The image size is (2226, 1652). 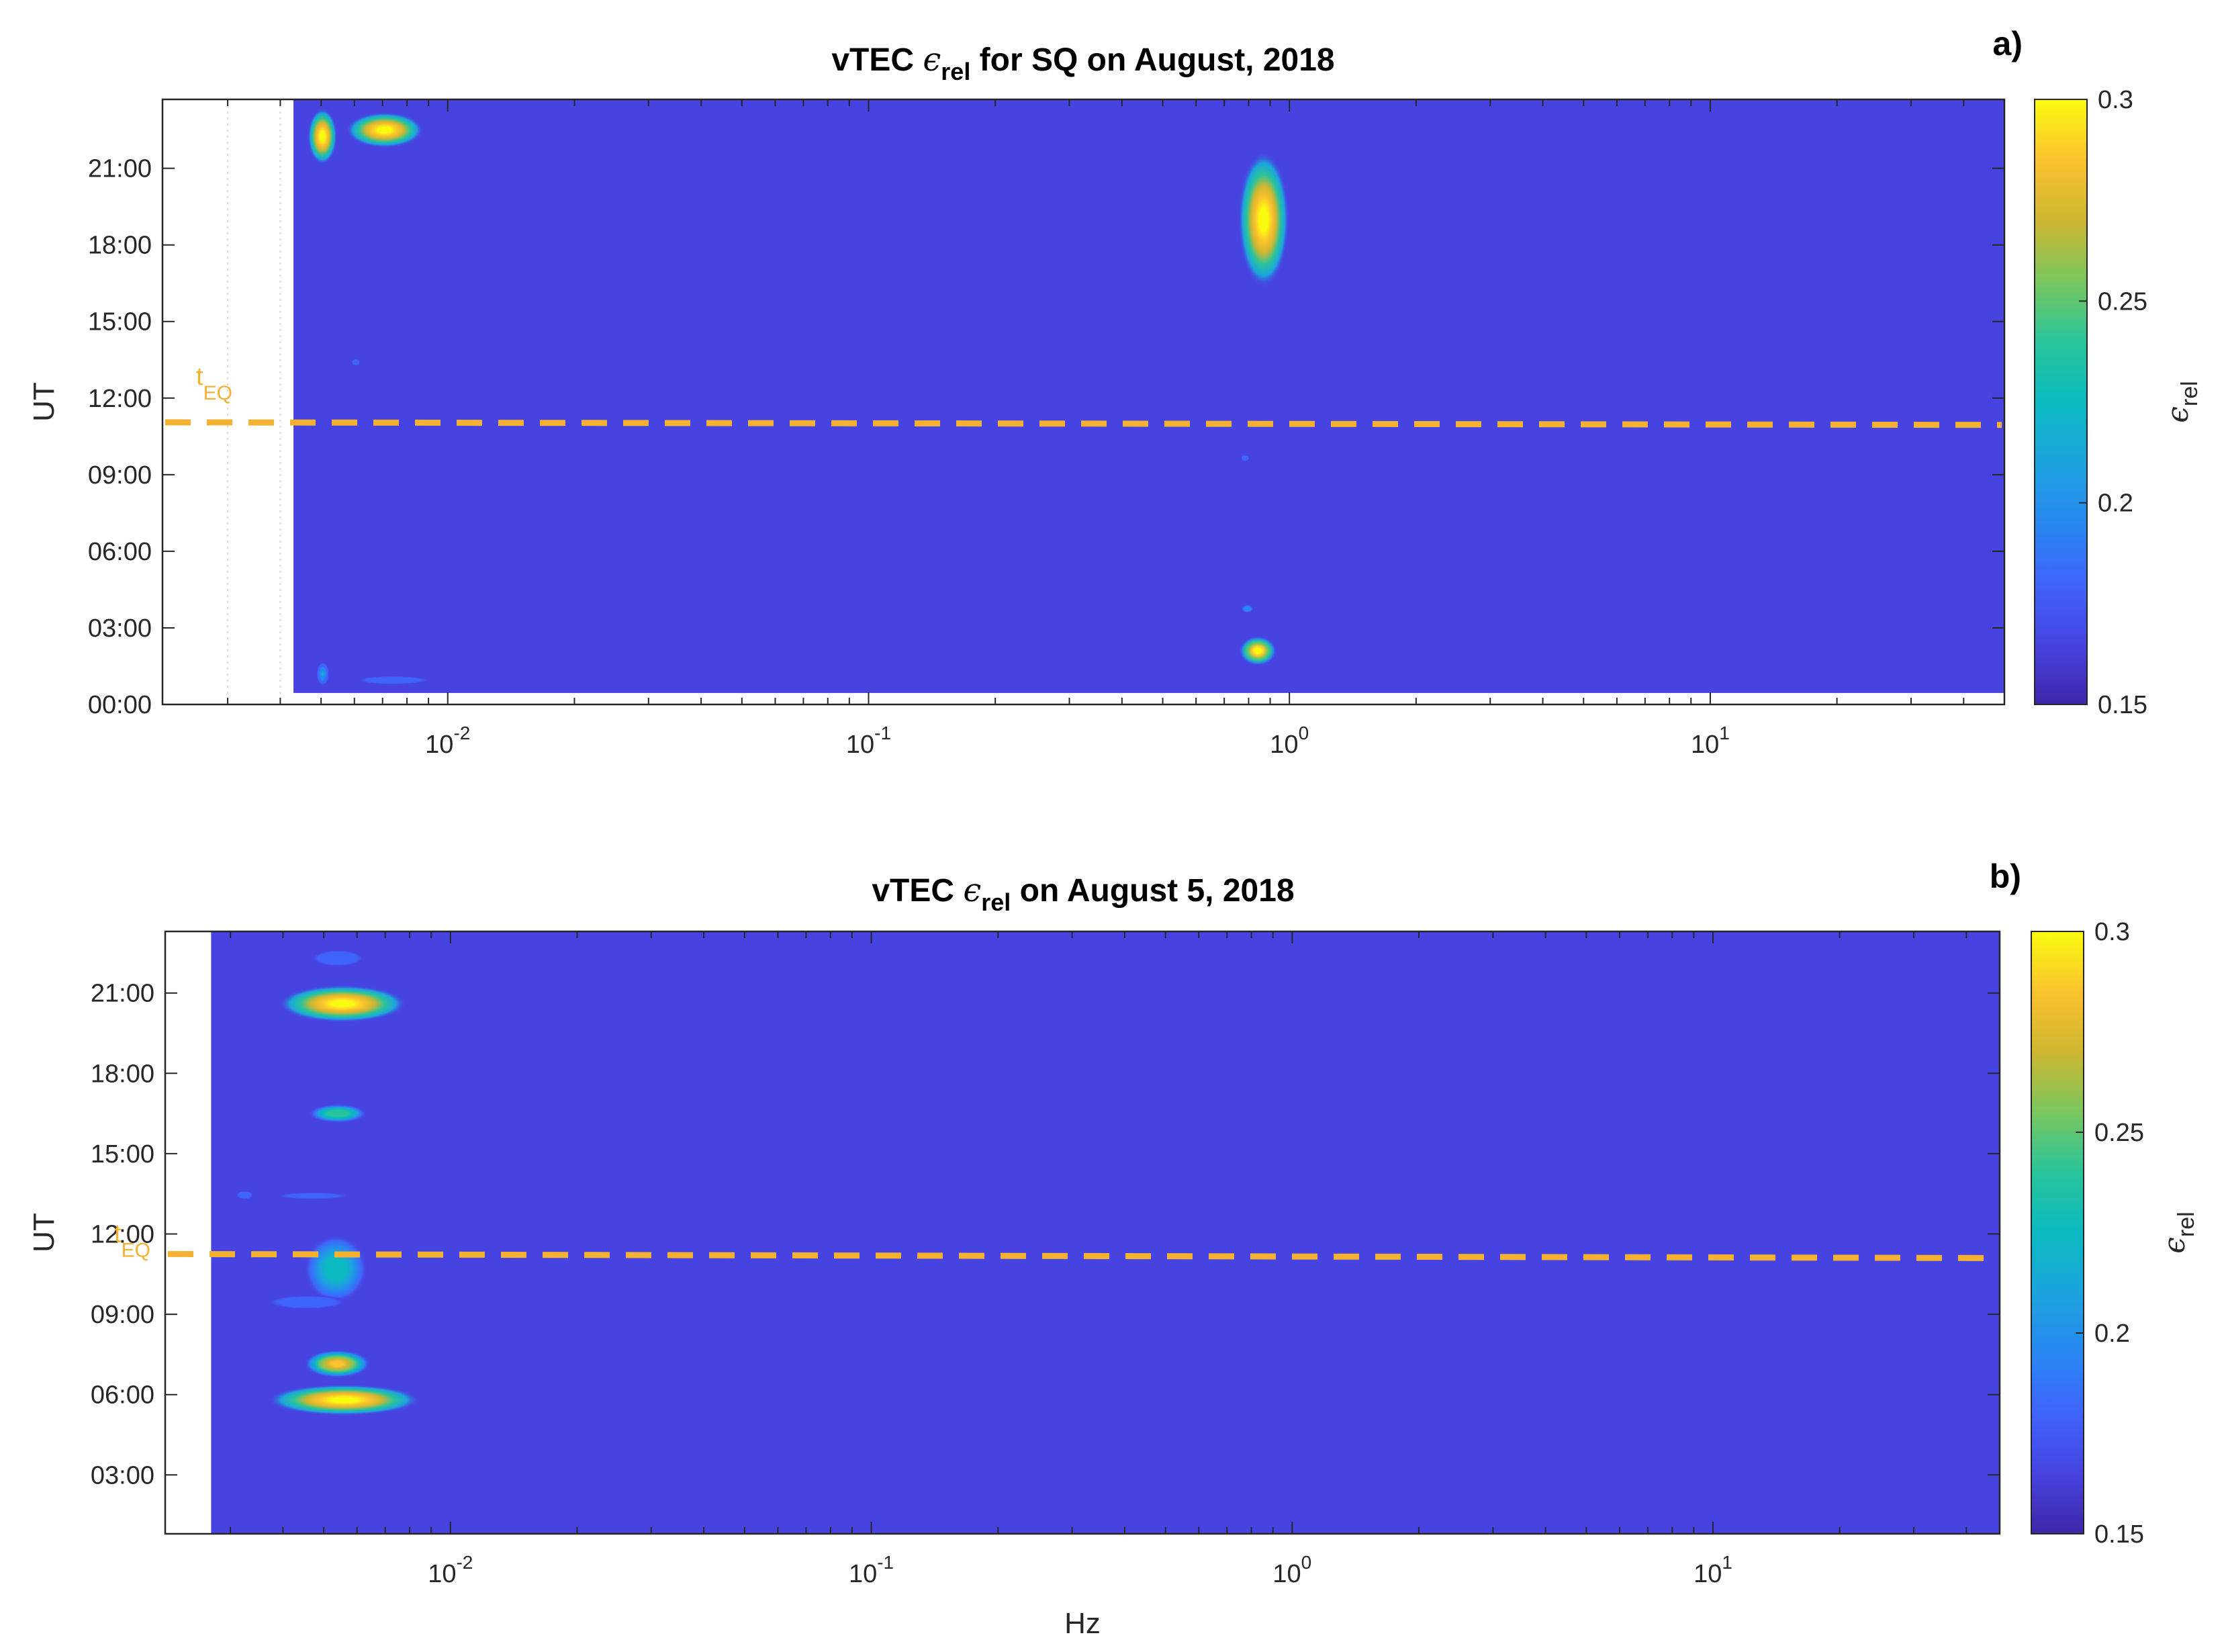 I want to click on y-tick-label: 00:00, so click(x=120, y=705).